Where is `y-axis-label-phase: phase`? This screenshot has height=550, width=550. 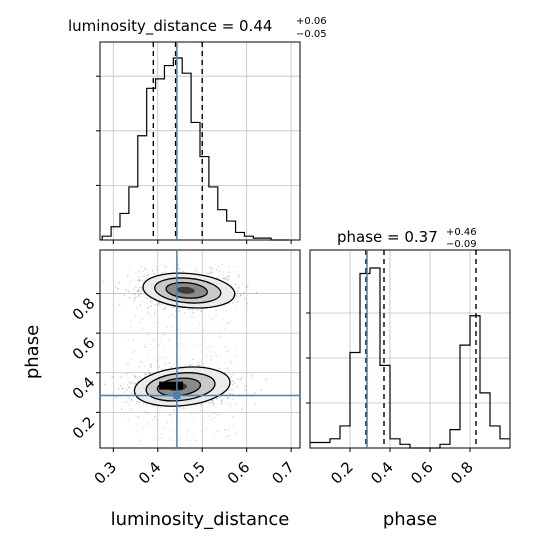
y-axis-label-phase: phase is located at coordinates (32, 352).